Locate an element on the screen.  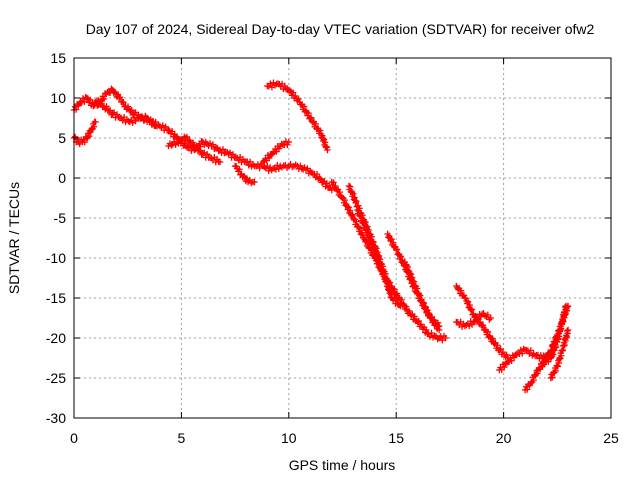
y-axis-label: SDTVAR / TECUs is located at coordinates (14, 238).